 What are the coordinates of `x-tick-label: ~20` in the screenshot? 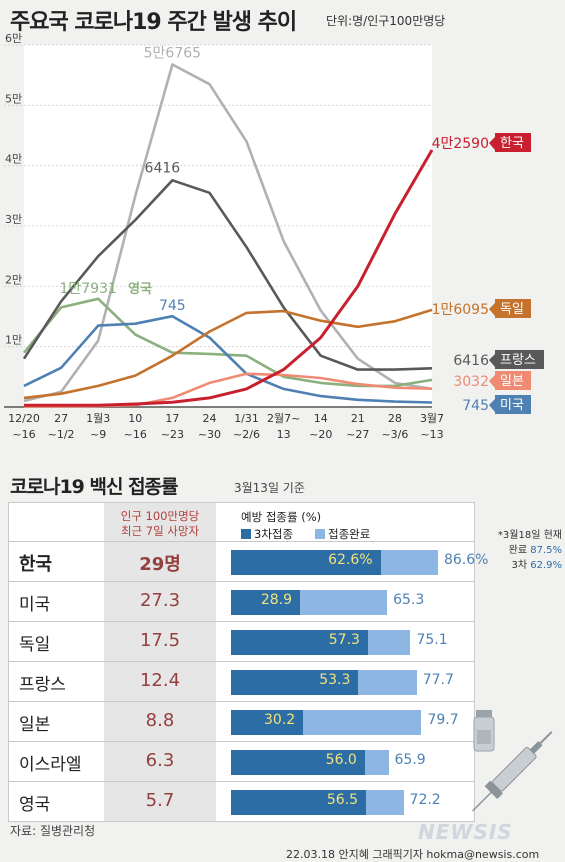 It's located at (320, 434).